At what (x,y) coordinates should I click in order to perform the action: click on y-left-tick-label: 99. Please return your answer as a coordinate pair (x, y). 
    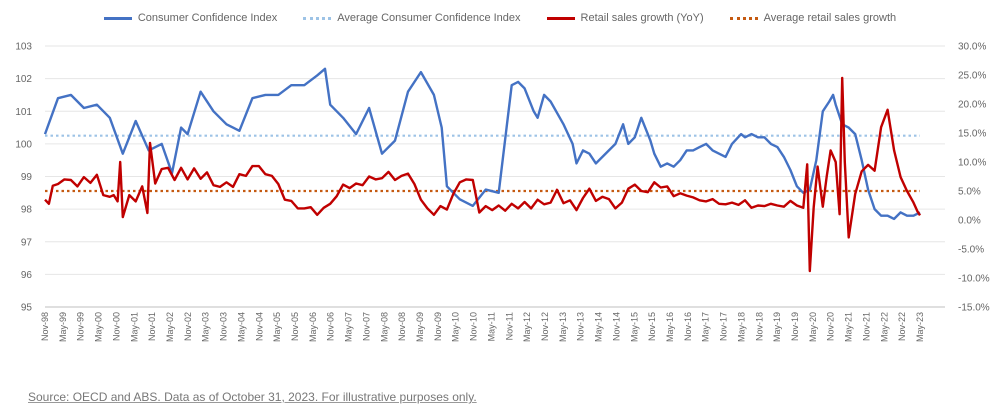
    Looking at the image, I should click on (27, 177).